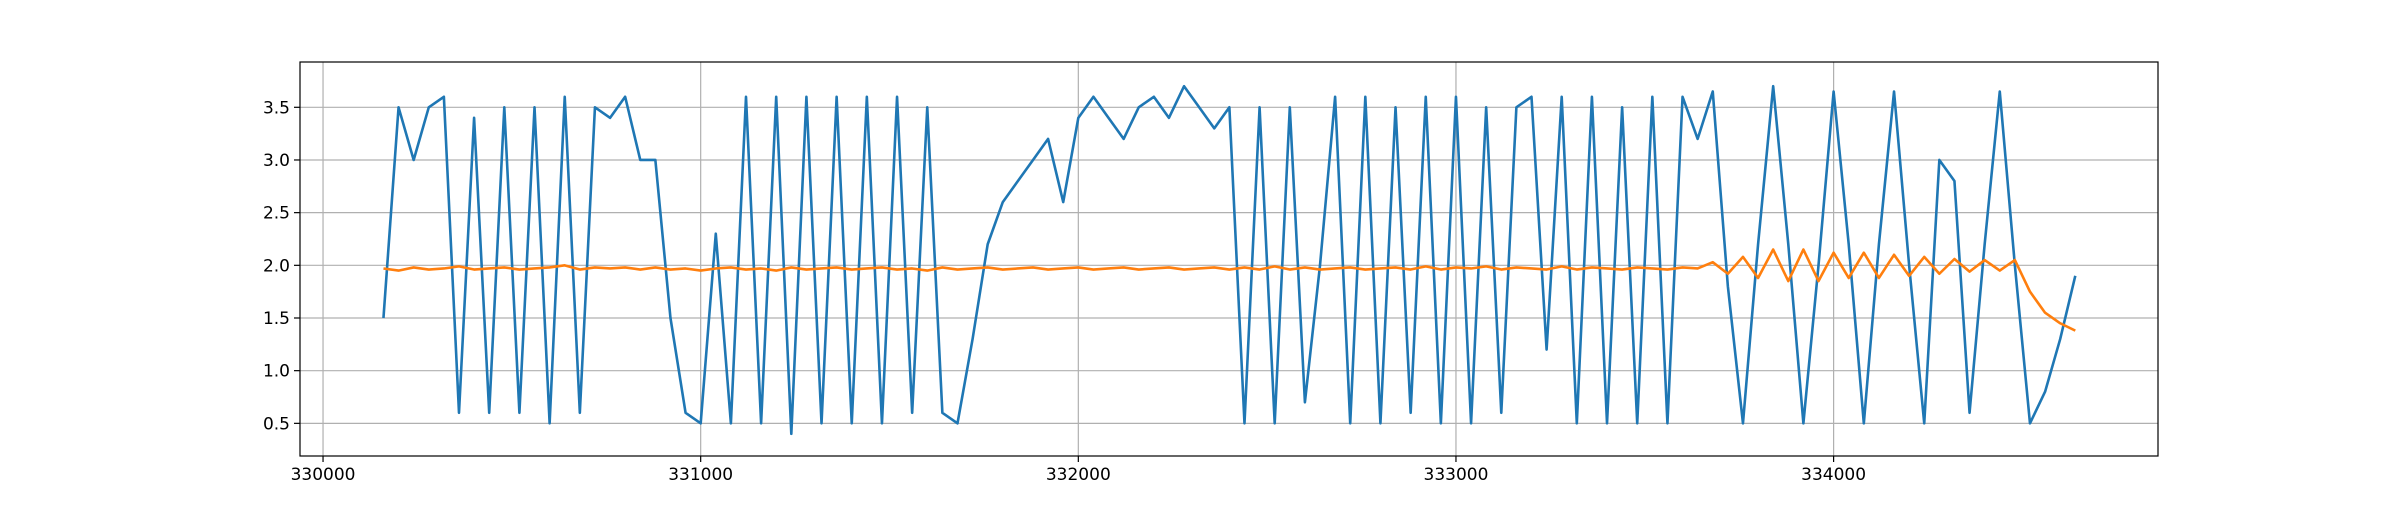 The image size is (2400, 525). Describe the element at coordinates (276, 424) in the screenshot. I see `y-tick-label: 0.5` at that location.